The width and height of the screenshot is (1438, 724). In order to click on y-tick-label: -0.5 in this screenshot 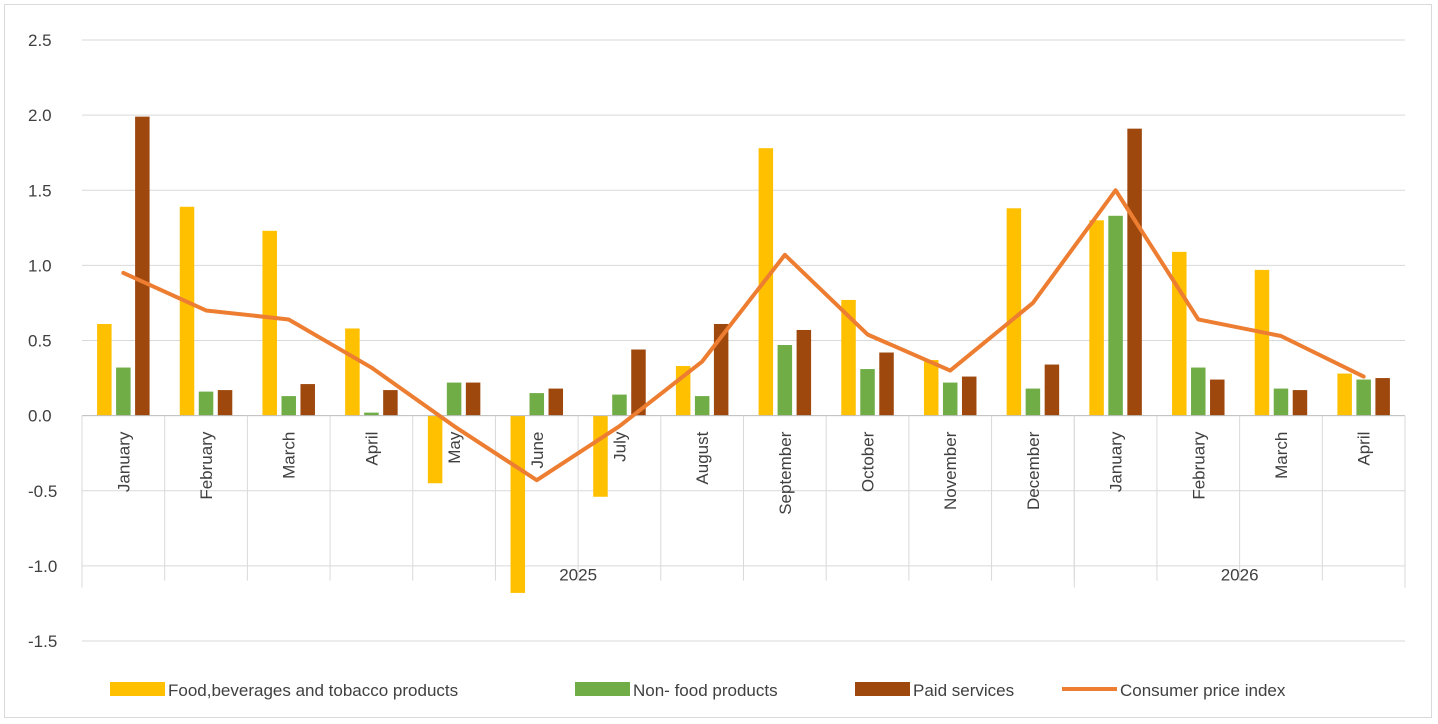, I will do `click(42, 491)`.